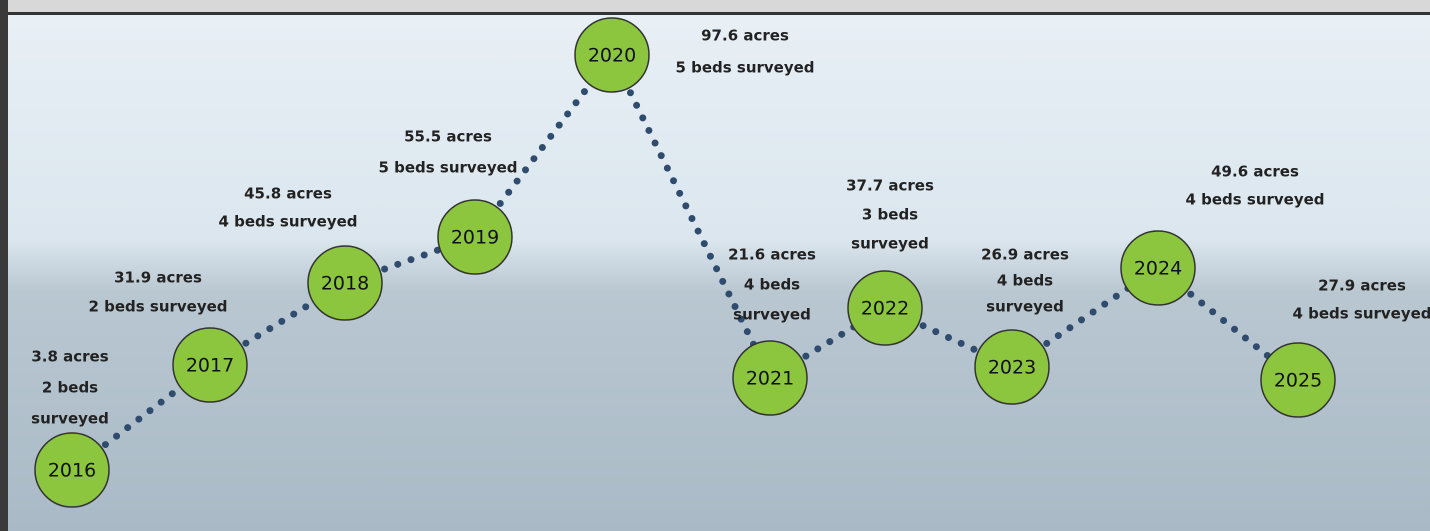 The image size is (1430, 531). I want to click on stat-label: 49.6 acres, so click(1255, 172).